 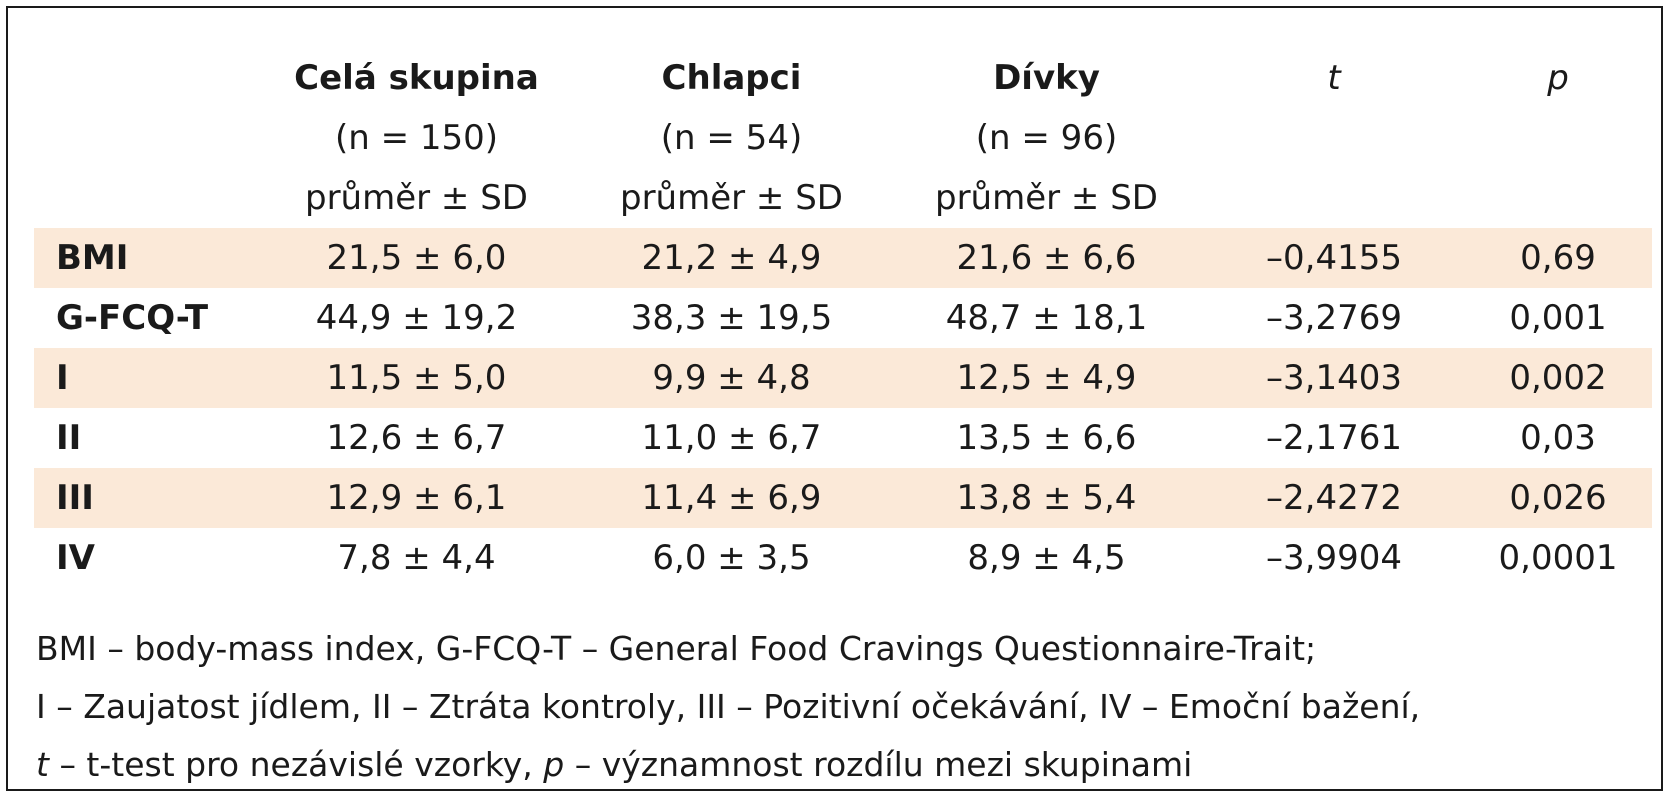 What do you see at coordinates (1558, 378) in the screenshot?
I see `table-cell: 0,002` at bounding box center [1558, 378].